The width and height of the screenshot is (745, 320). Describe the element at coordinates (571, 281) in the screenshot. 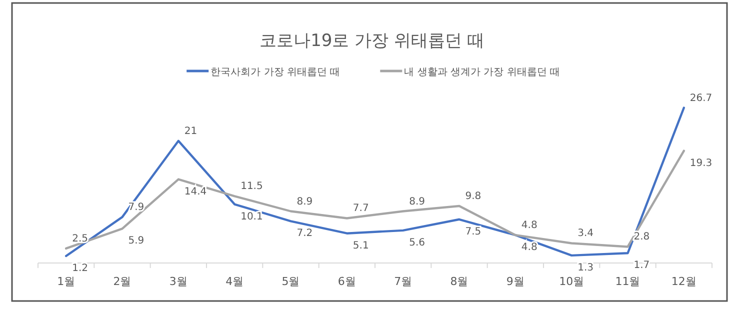

I see `x-tick-label: 10월` at that location.